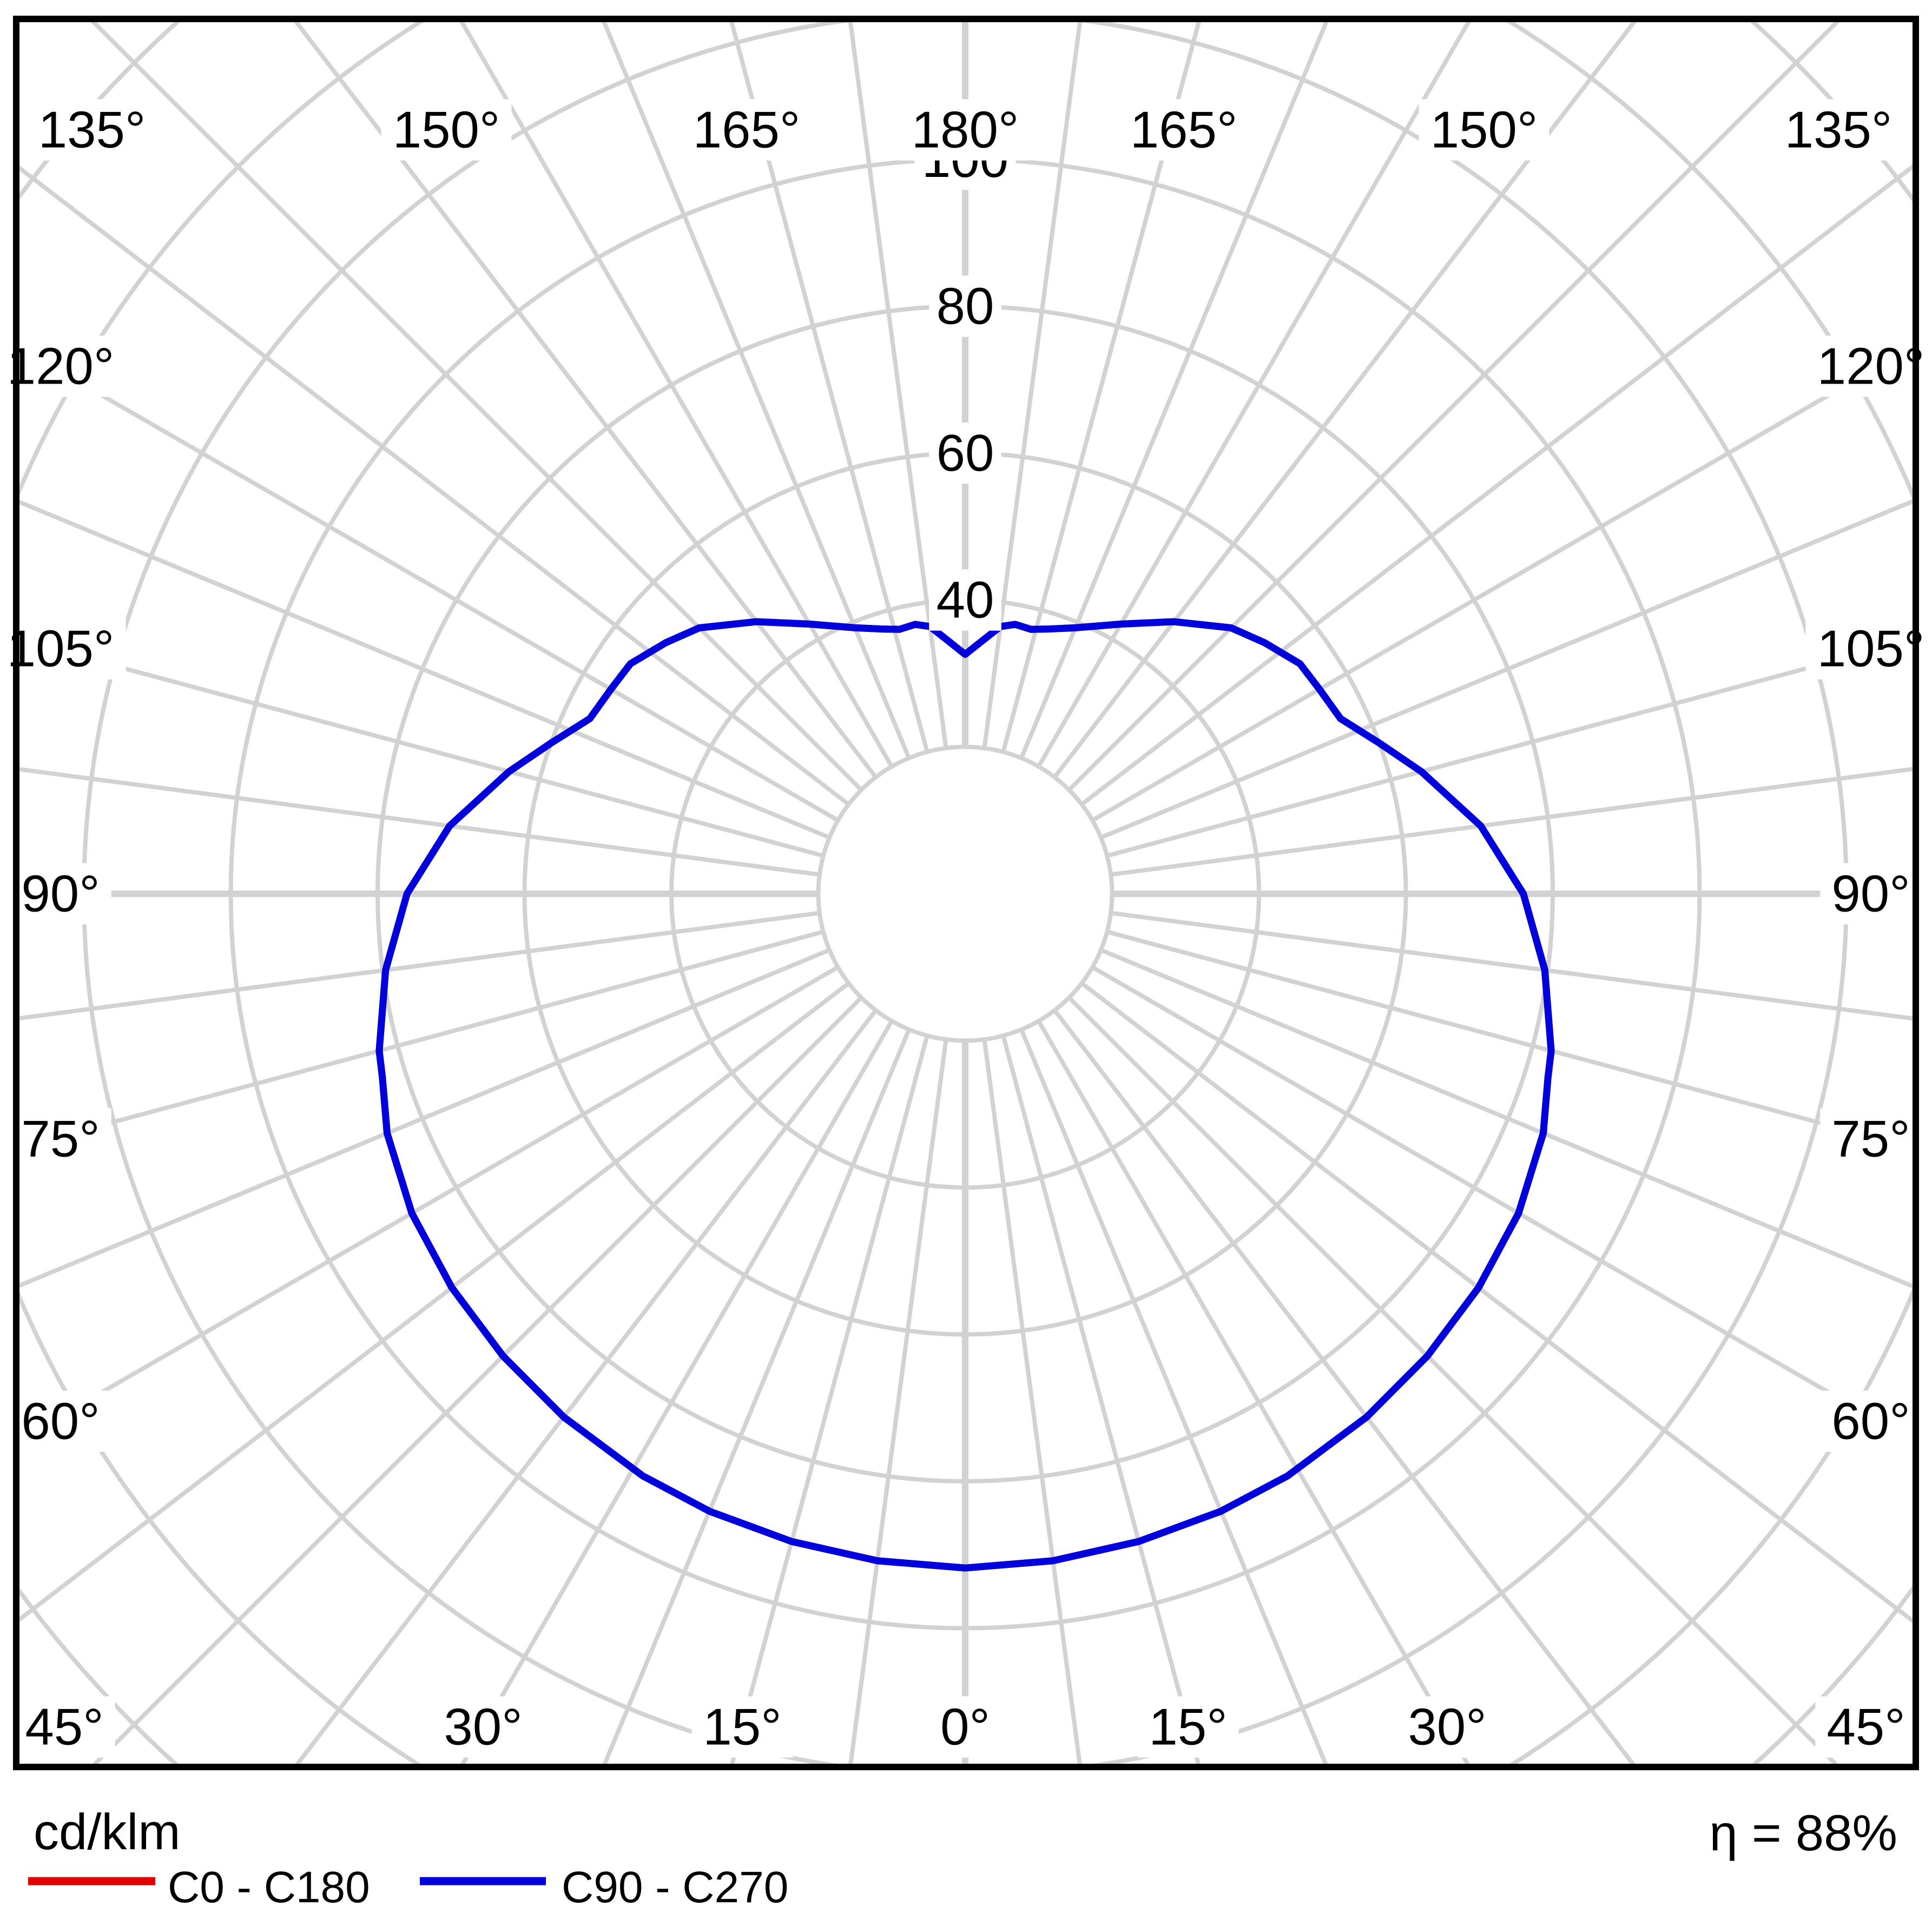  I want to click on angle-label-right-90-bg, so click(1871, 894).